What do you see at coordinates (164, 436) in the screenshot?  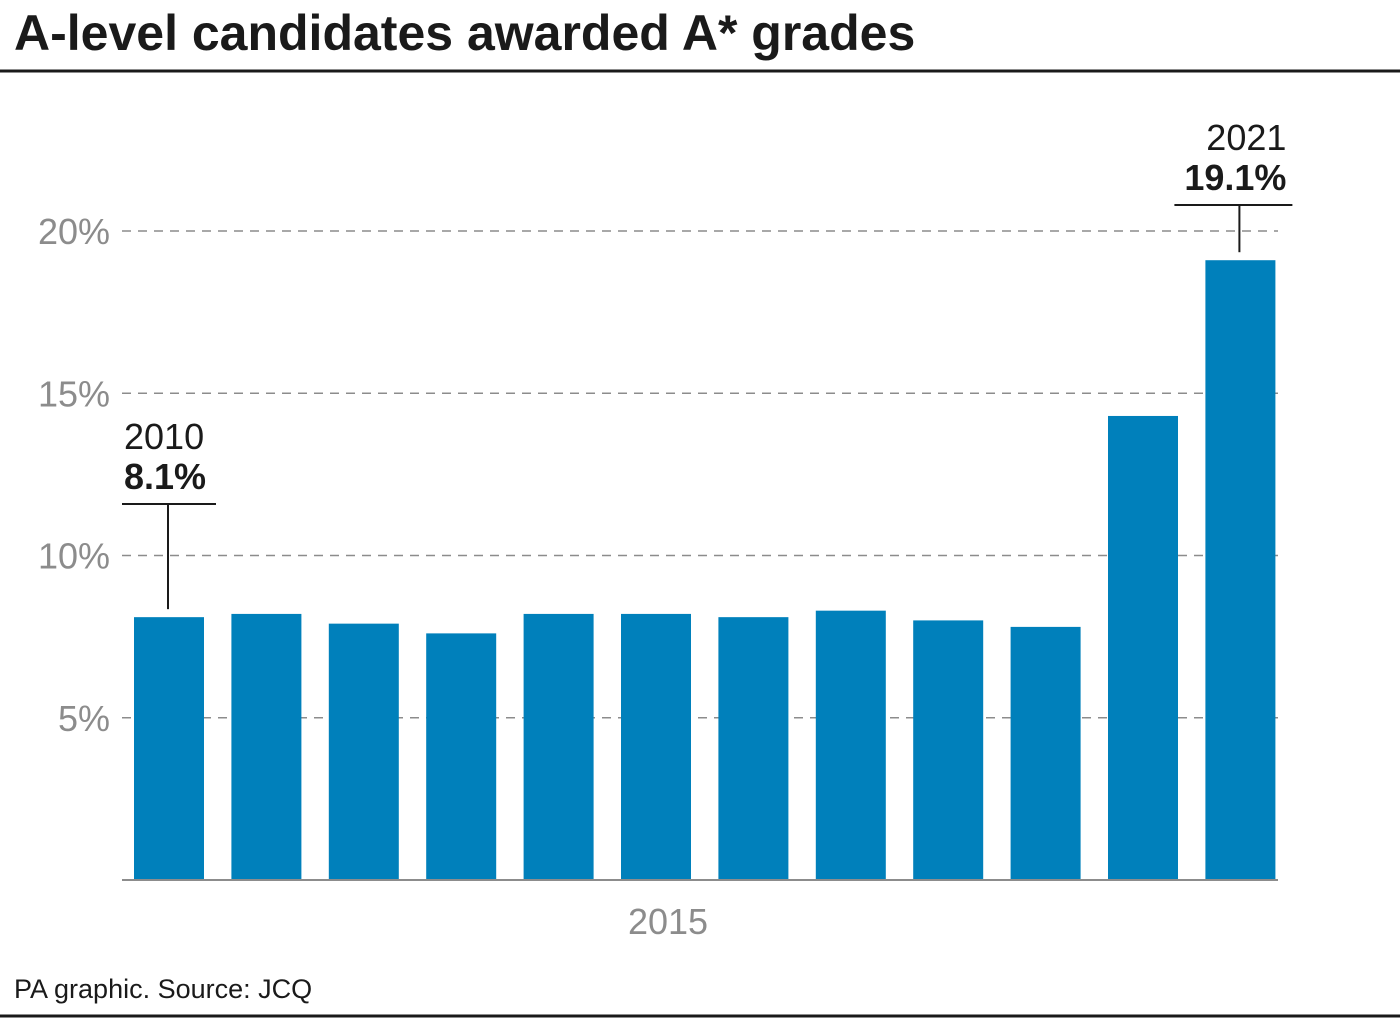 I see `annotation-year: 2010` at bounding box center [164, 436].